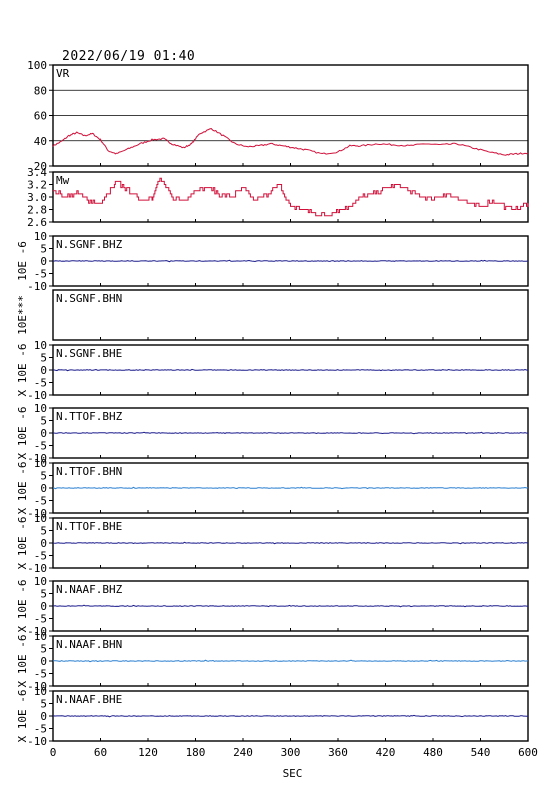  I want to click on panel-n-naaf-bhe, so click(289, 716).